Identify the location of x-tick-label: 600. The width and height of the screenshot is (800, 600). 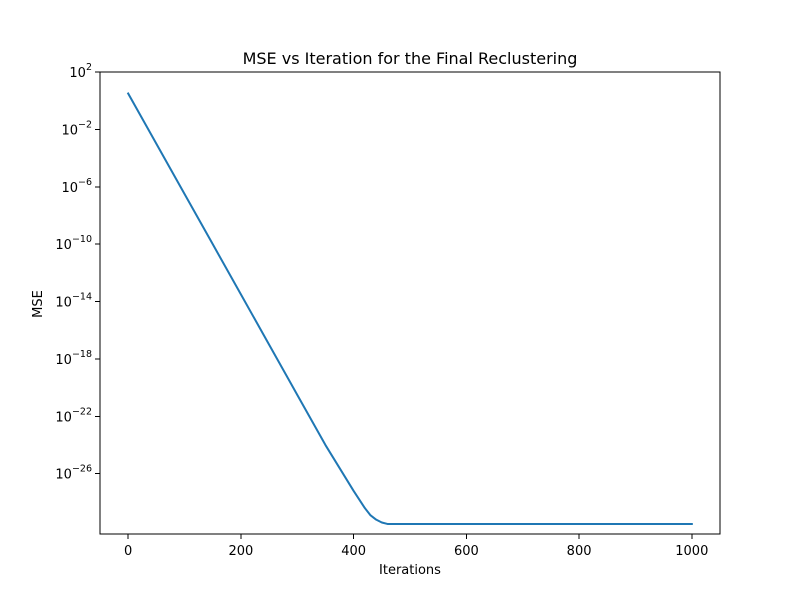
(466, 551).